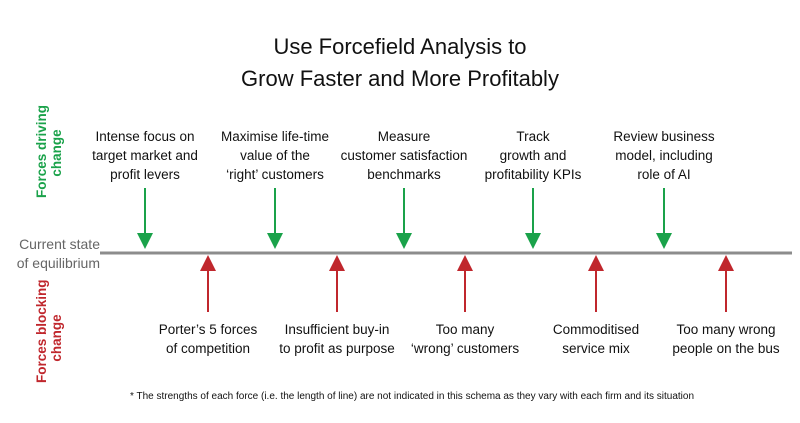 The image size is (800, 423). I want to click on blocking-force-label-3: Too many ‘wrong’ customers, so click(465, 339).